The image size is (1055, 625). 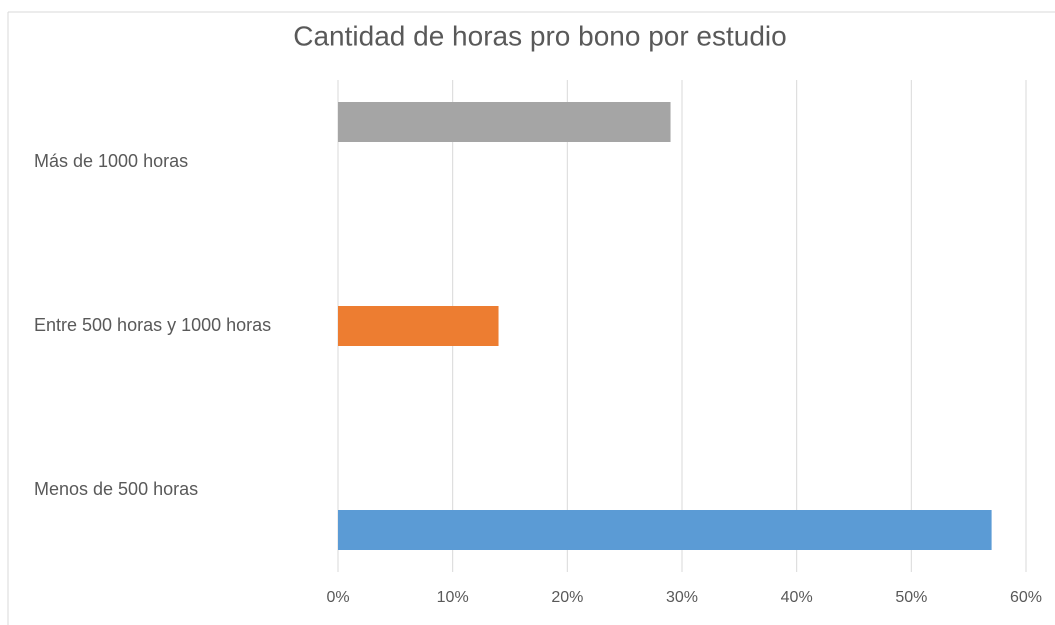 What do you see at coordinates (337, 597) in the screenshot?
I see `x-tick-label: 0%` at bounding box center [337, 597].